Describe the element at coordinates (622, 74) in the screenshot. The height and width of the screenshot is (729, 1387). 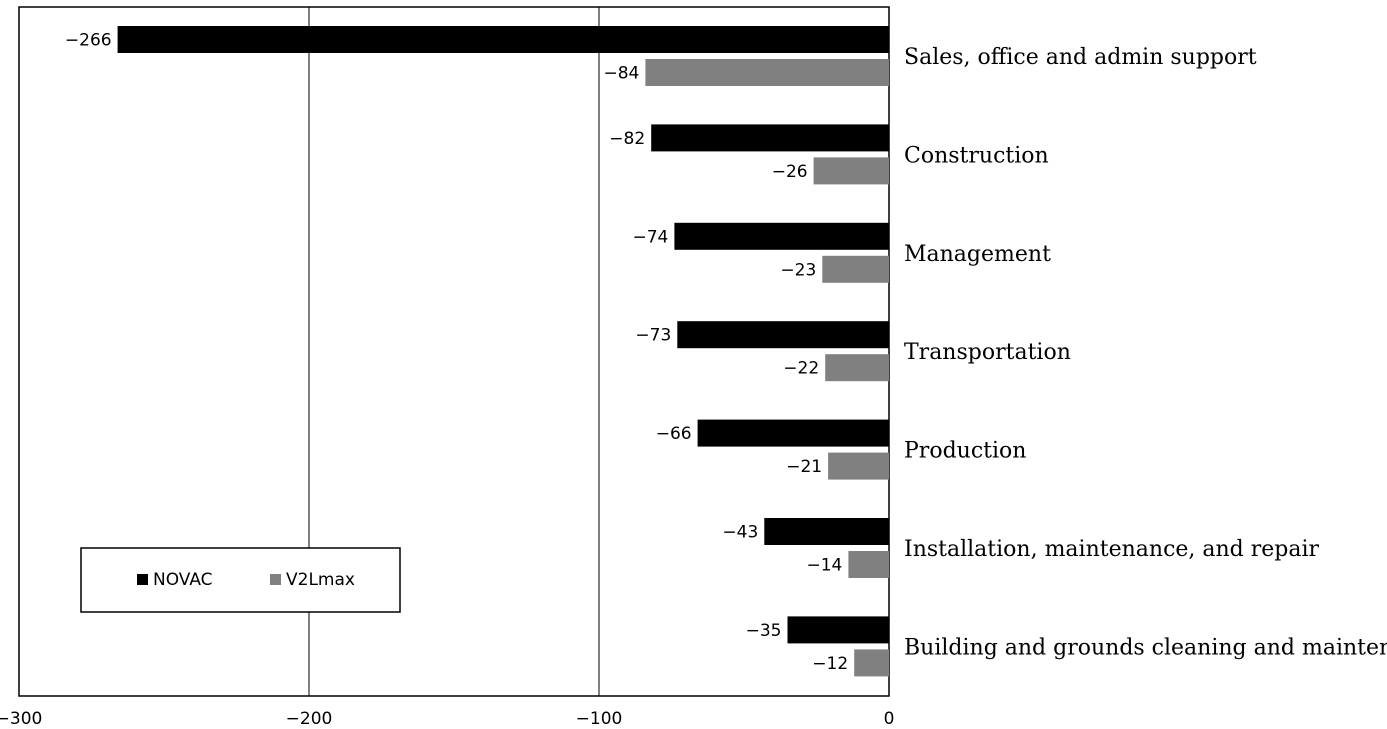
I see `data-label-v2lmax-0: −84` at that location.